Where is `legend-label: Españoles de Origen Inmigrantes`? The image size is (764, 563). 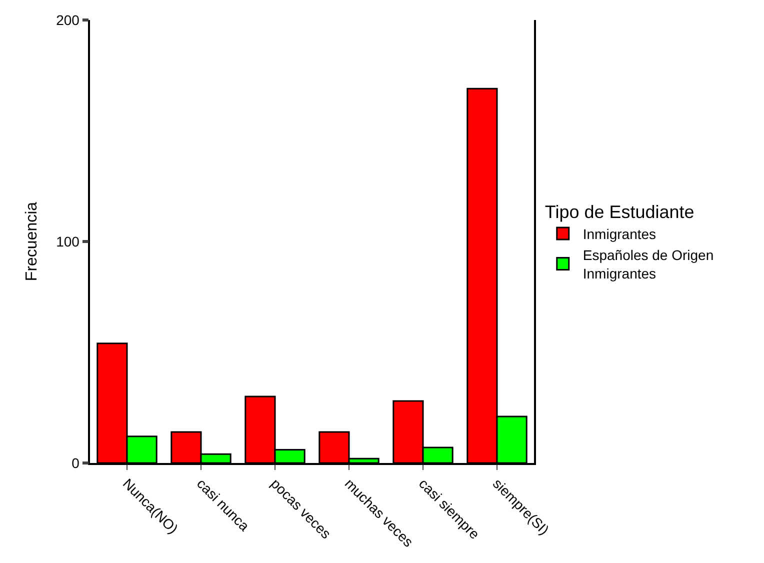
legend-label: Españoles de Origen Inmigrantes is located at coordinates (648, 264).